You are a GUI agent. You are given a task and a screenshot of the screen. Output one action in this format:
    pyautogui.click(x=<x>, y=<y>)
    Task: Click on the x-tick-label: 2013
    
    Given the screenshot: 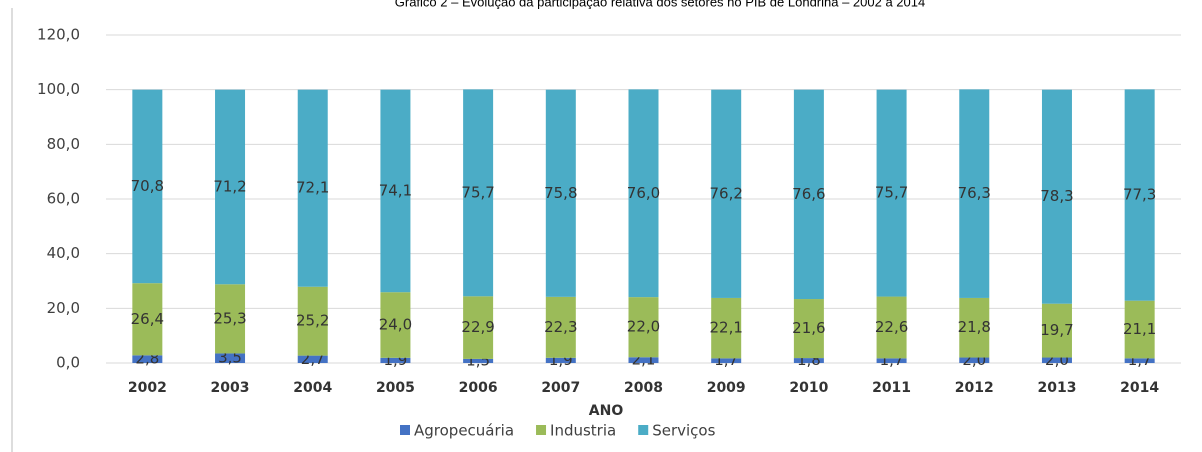 What is the action you would take?
    pyautogui.click(x=1056, y=388)
    